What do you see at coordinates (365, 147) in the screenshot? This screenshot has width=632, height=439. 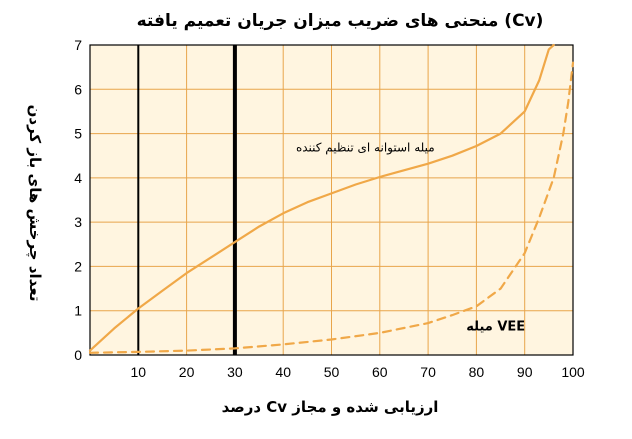 I see `series-annotation: میله استوانه ای تنظیم کننده` at bounding box center [365, 147].